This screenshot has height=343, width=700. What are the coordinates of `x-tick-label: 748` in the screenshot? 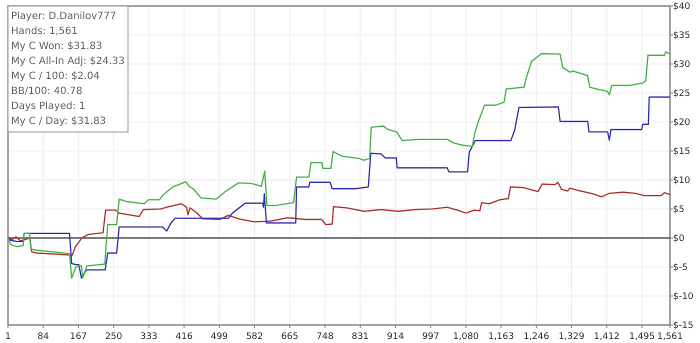 It's located at (325, 337).